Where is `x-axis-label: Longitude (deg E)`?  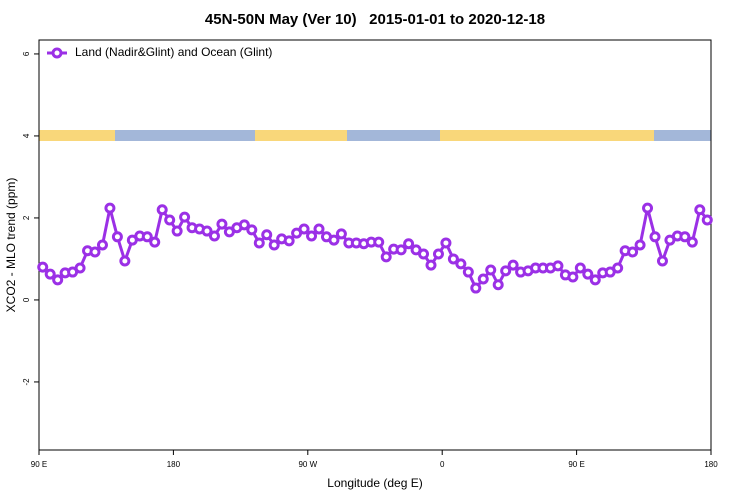 x-axis-label: Longitude (deg E) is located at coordinates (374, 483).